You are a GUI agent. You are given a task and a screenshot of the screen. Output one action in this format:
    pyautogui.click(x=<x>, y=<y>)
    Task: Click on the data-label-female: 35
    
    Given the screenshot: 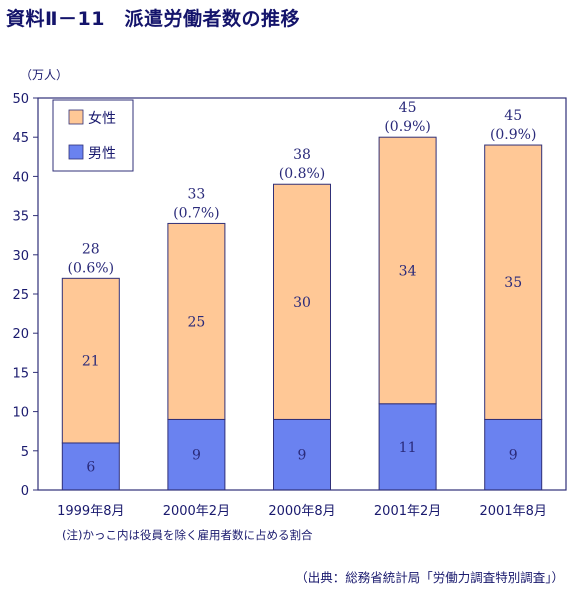 What is the action you would take?
    pyautogui.click(x=513, y=283)
    